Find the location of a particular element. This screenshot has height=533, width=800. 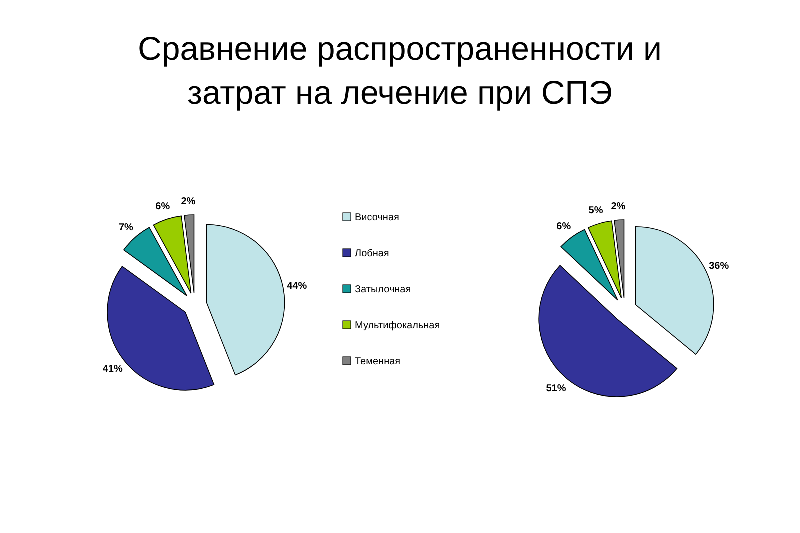

data-label: 44% is located at coordinates (297, 286).